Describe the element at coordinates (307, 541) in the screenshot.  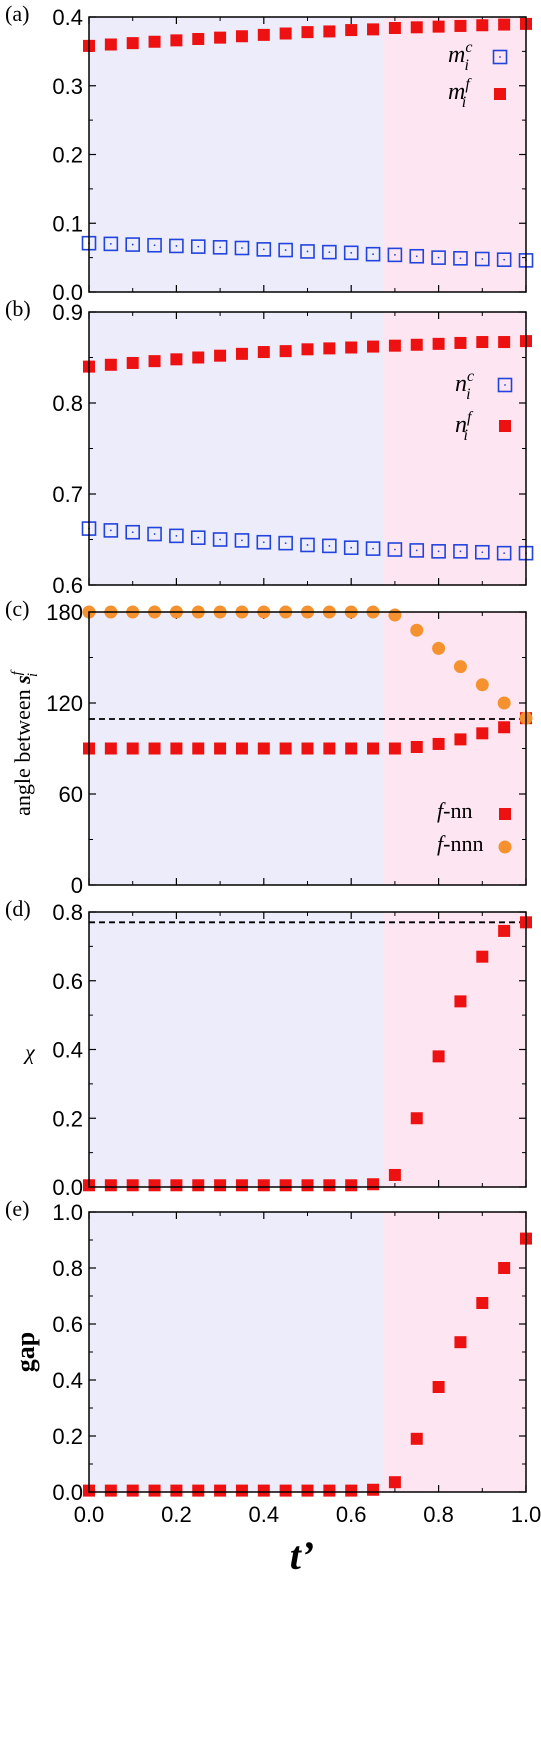
I see `series-n-i-c` at that location.